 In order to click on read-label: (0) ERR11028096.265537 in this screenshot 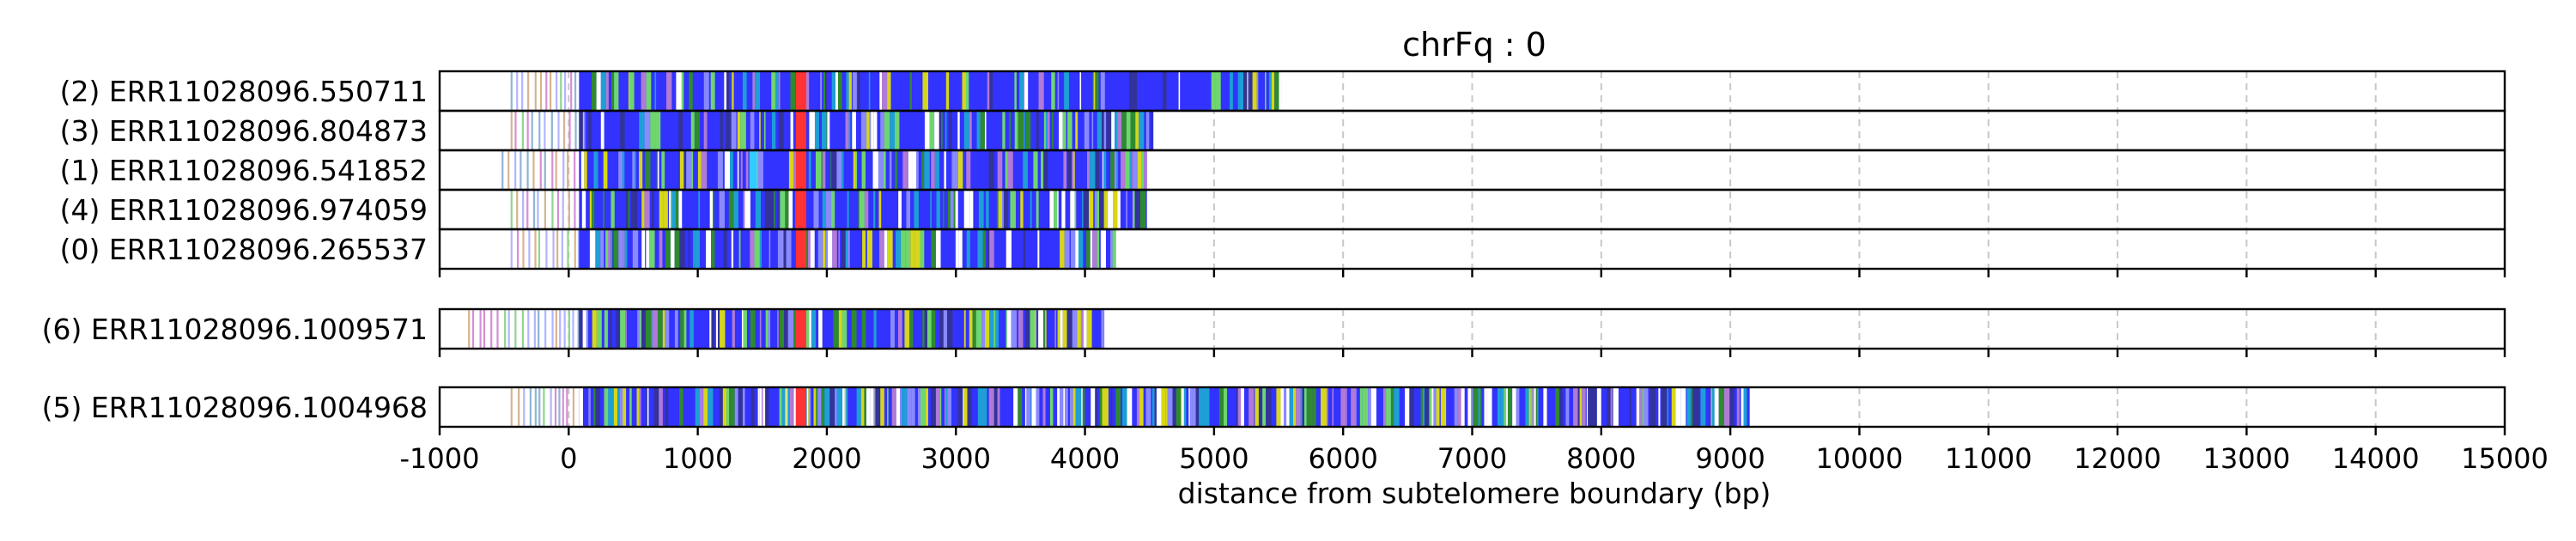, I will do `click(244, 249)`.